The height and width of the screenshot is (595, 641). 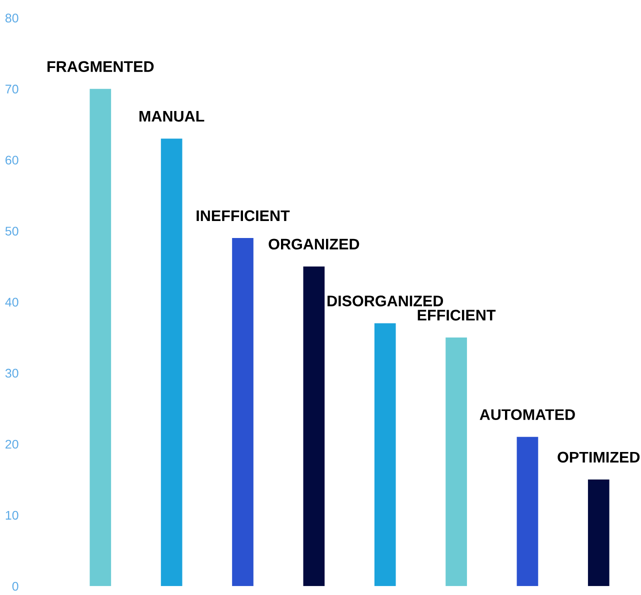 What do you see at coordinates (15, 586) in the screenshot?
I see `y-tick-label: 0` at bounding box center [15, 586].